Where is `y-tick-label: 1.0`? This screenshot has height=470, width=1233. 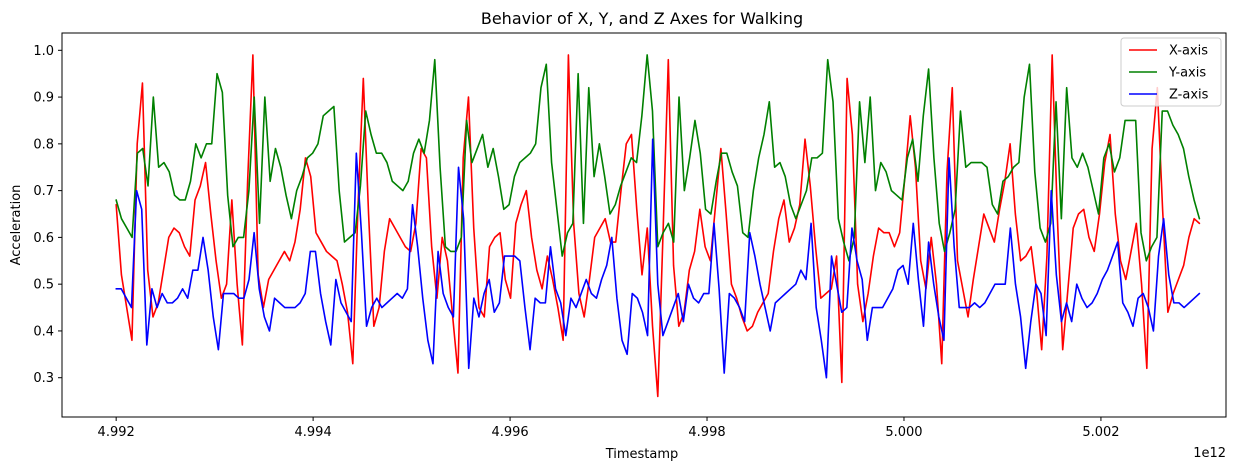 y-tick-label: 1.0 is located at coordinates (43, 51).